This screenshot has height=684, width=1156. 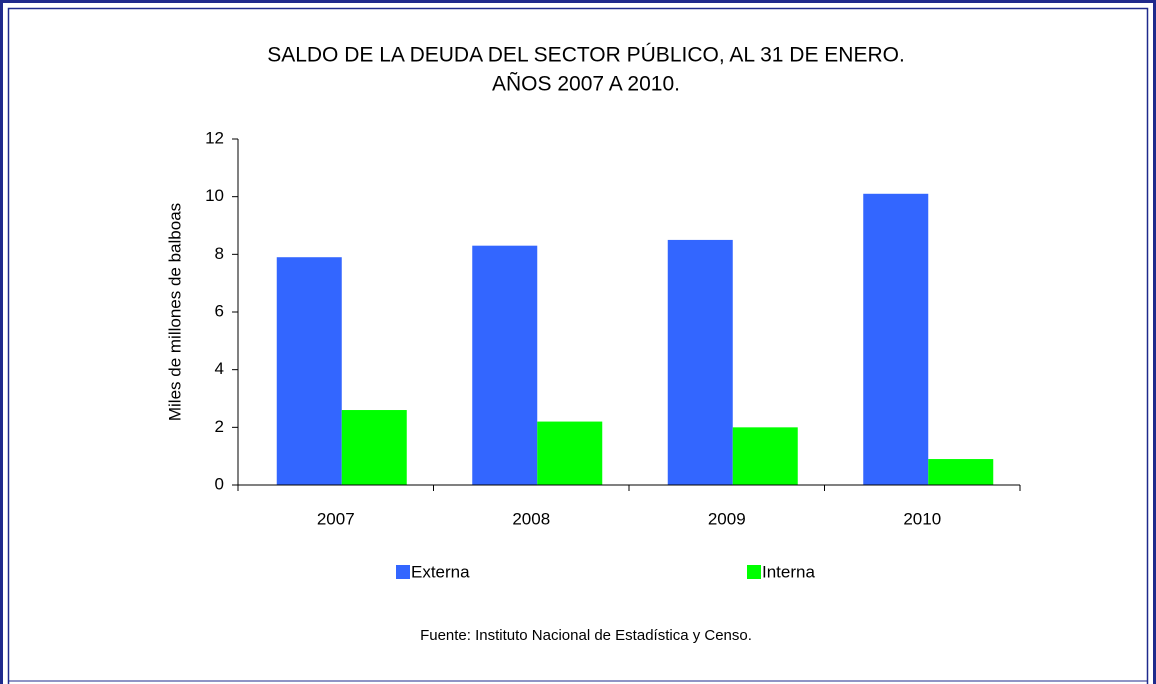 I want to click on legend-label: Interna, so click(x=788, y=571).